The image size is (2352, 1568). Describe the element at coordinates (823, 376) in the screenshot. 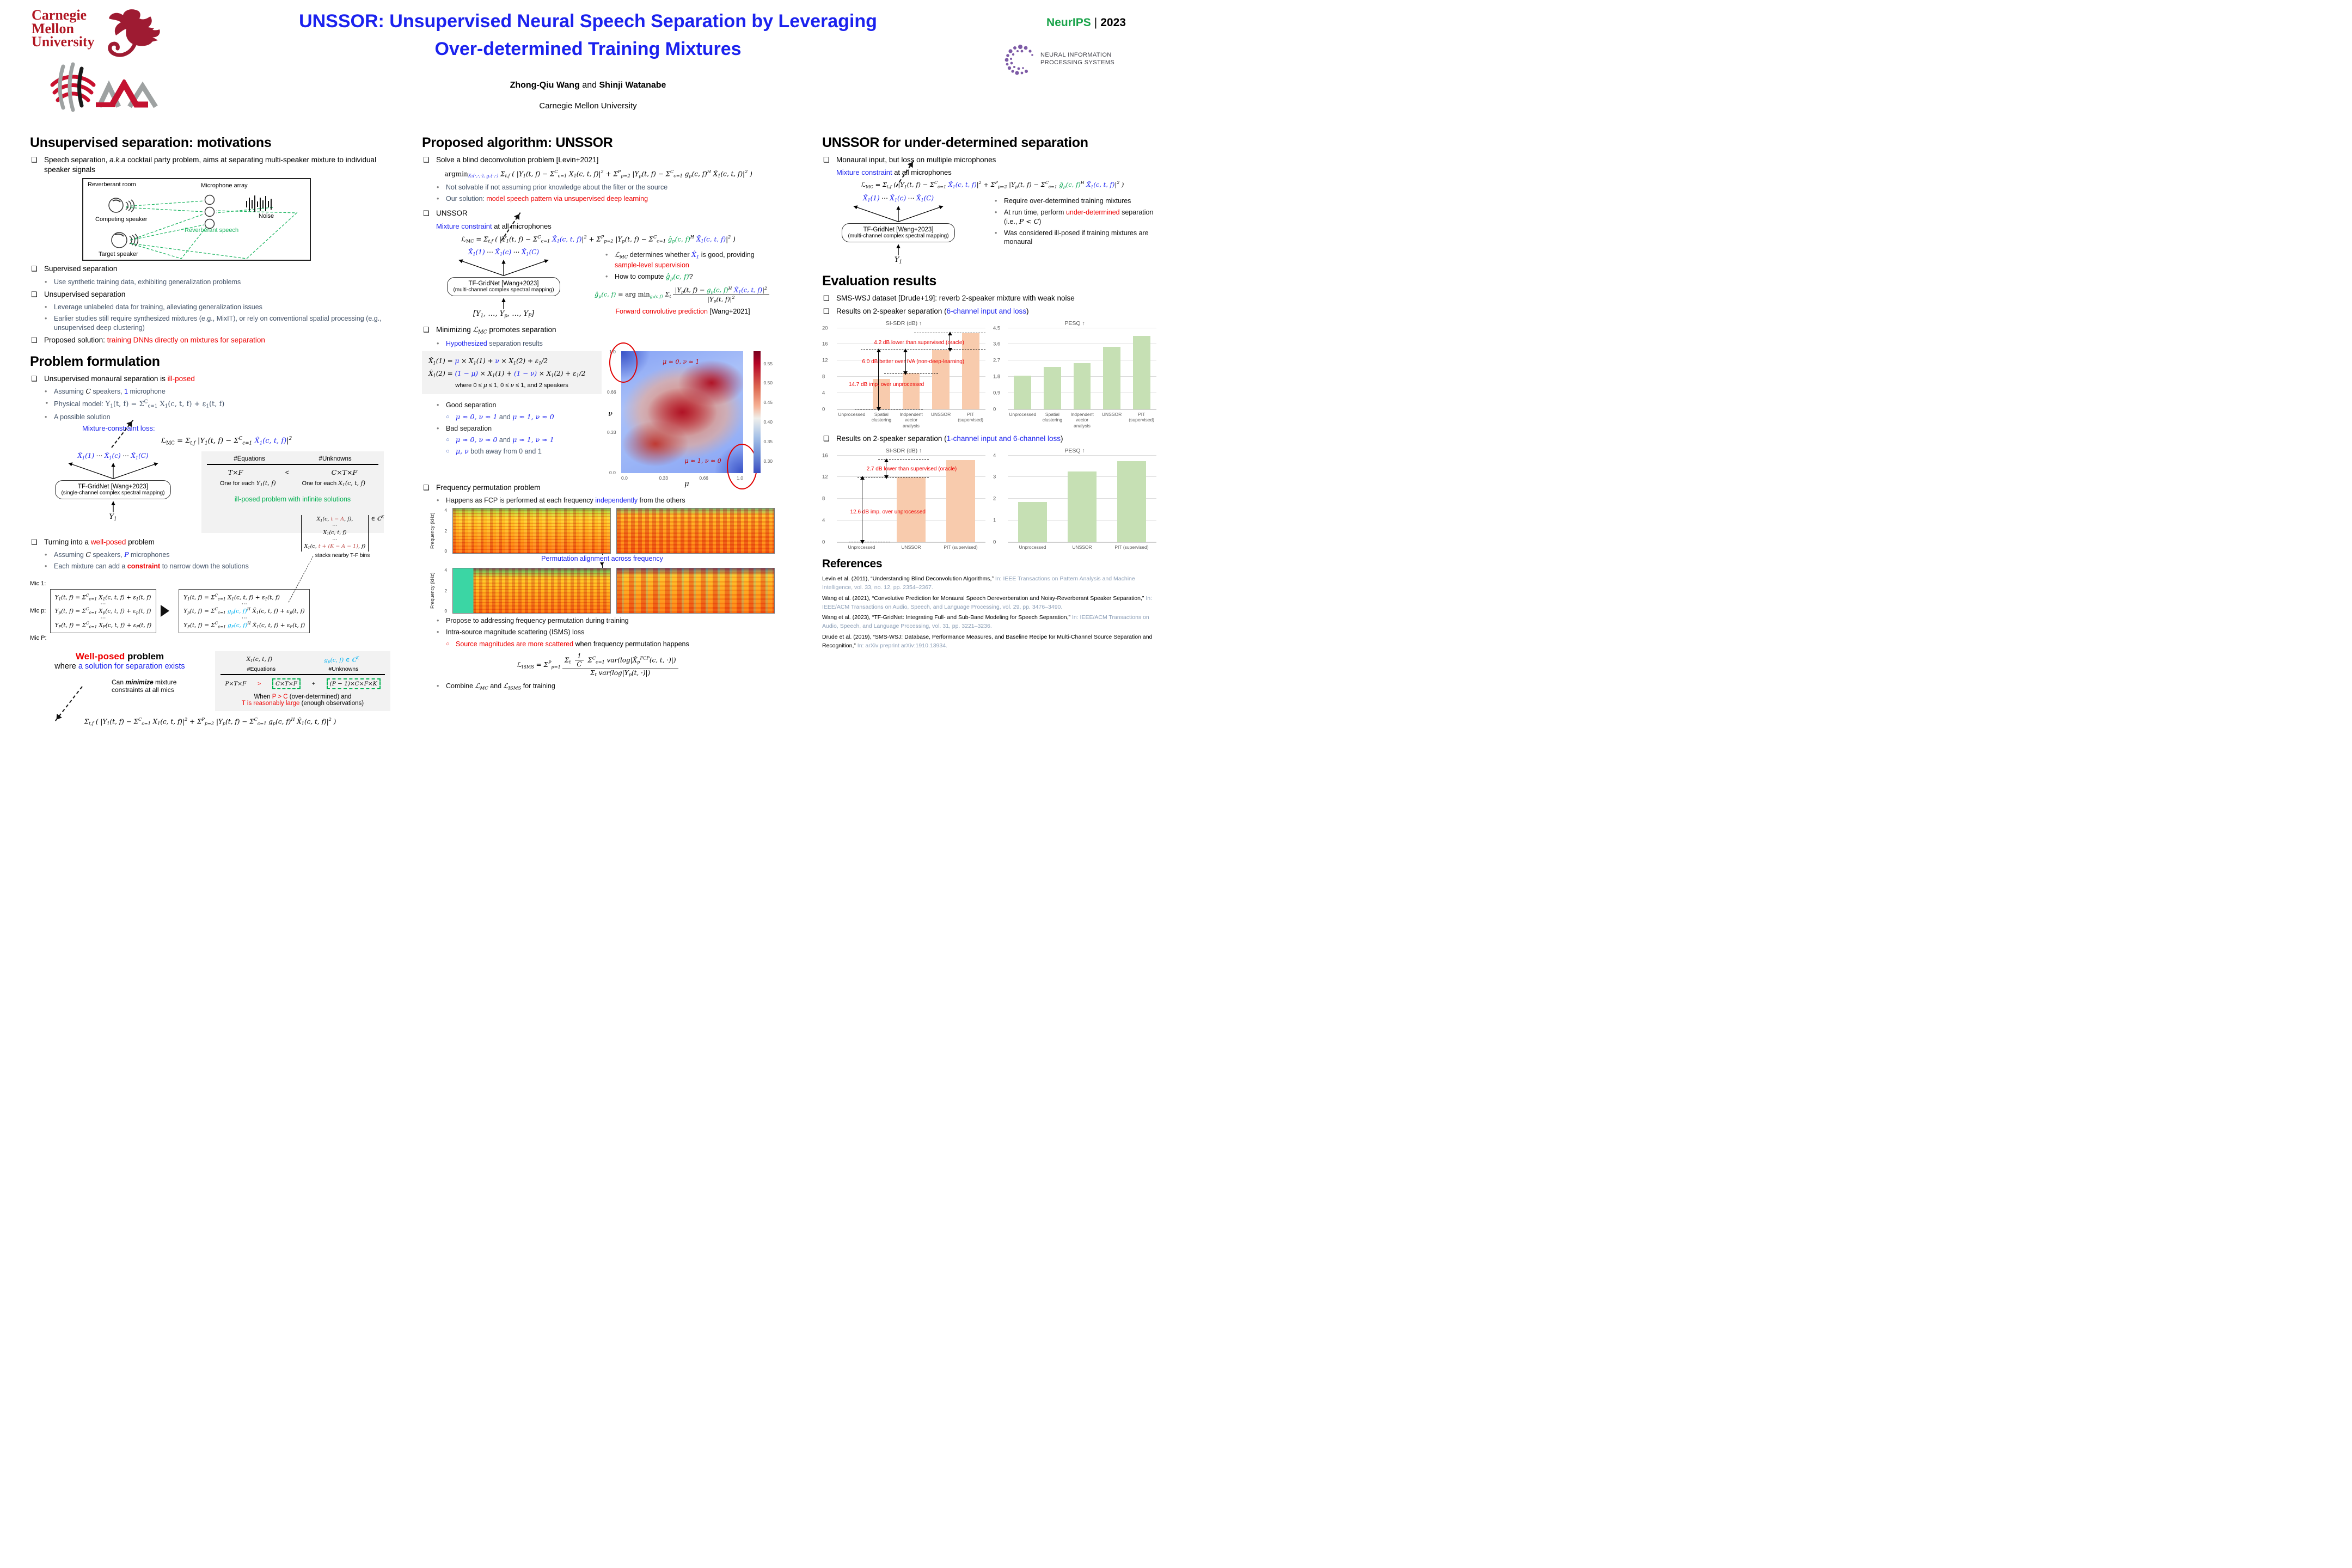

I see `y-tick-label: 8` at that location.